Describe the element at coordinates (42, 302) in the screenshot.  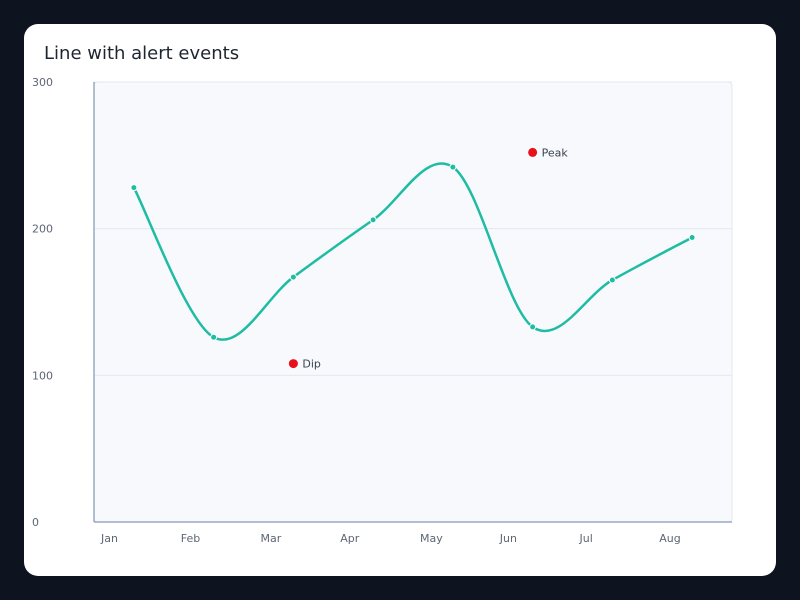
I see `y-axis-tick-labels: 0 100 200 300` at that location.